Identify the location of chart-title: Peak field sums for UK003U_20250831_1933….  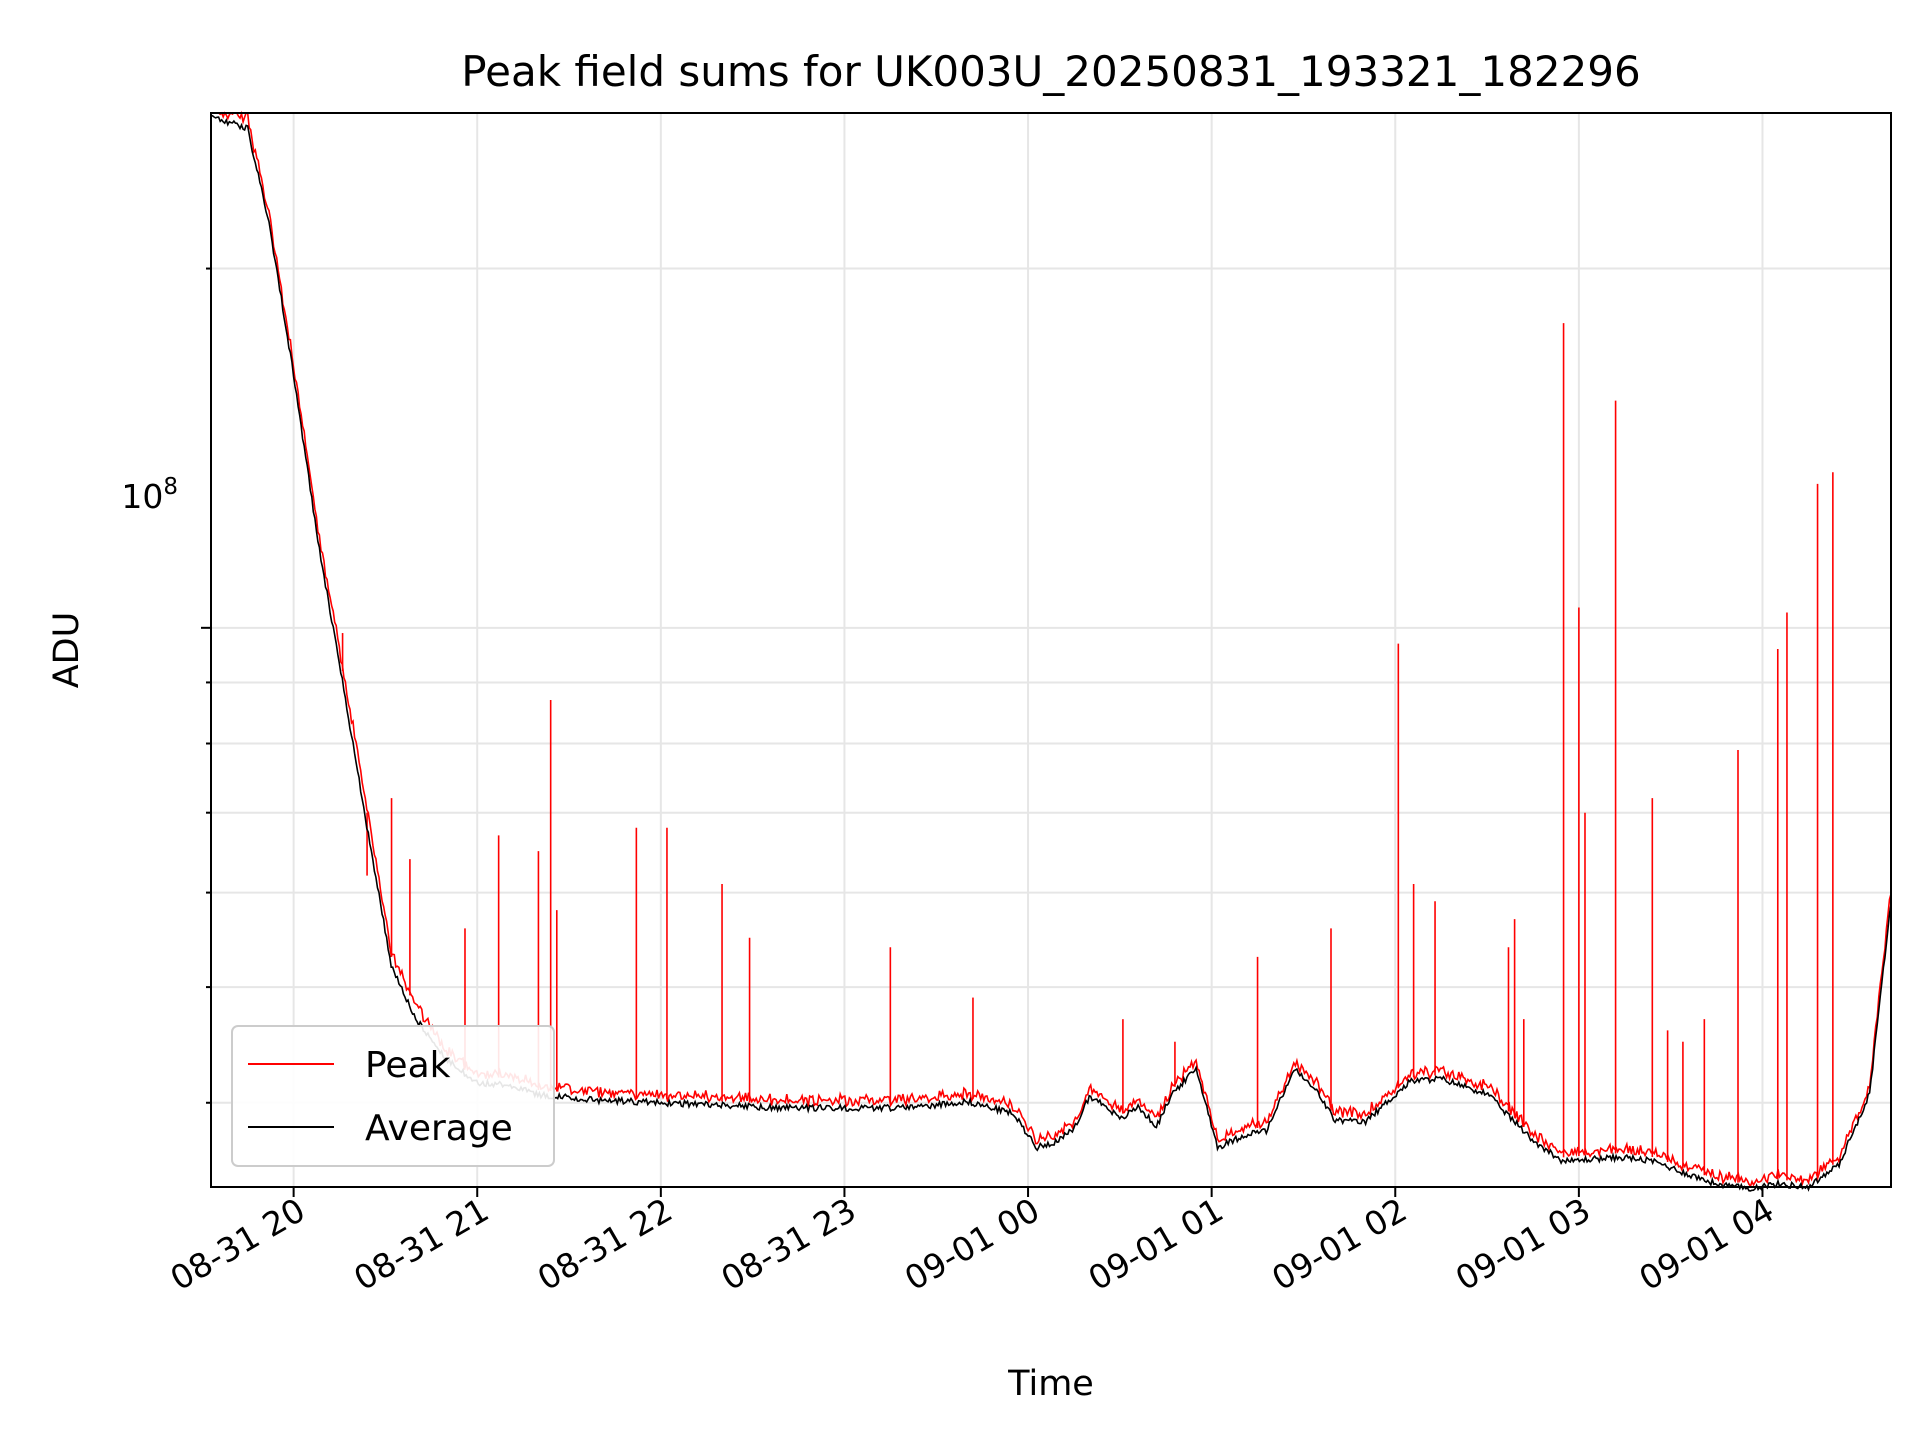
(1050, 71).